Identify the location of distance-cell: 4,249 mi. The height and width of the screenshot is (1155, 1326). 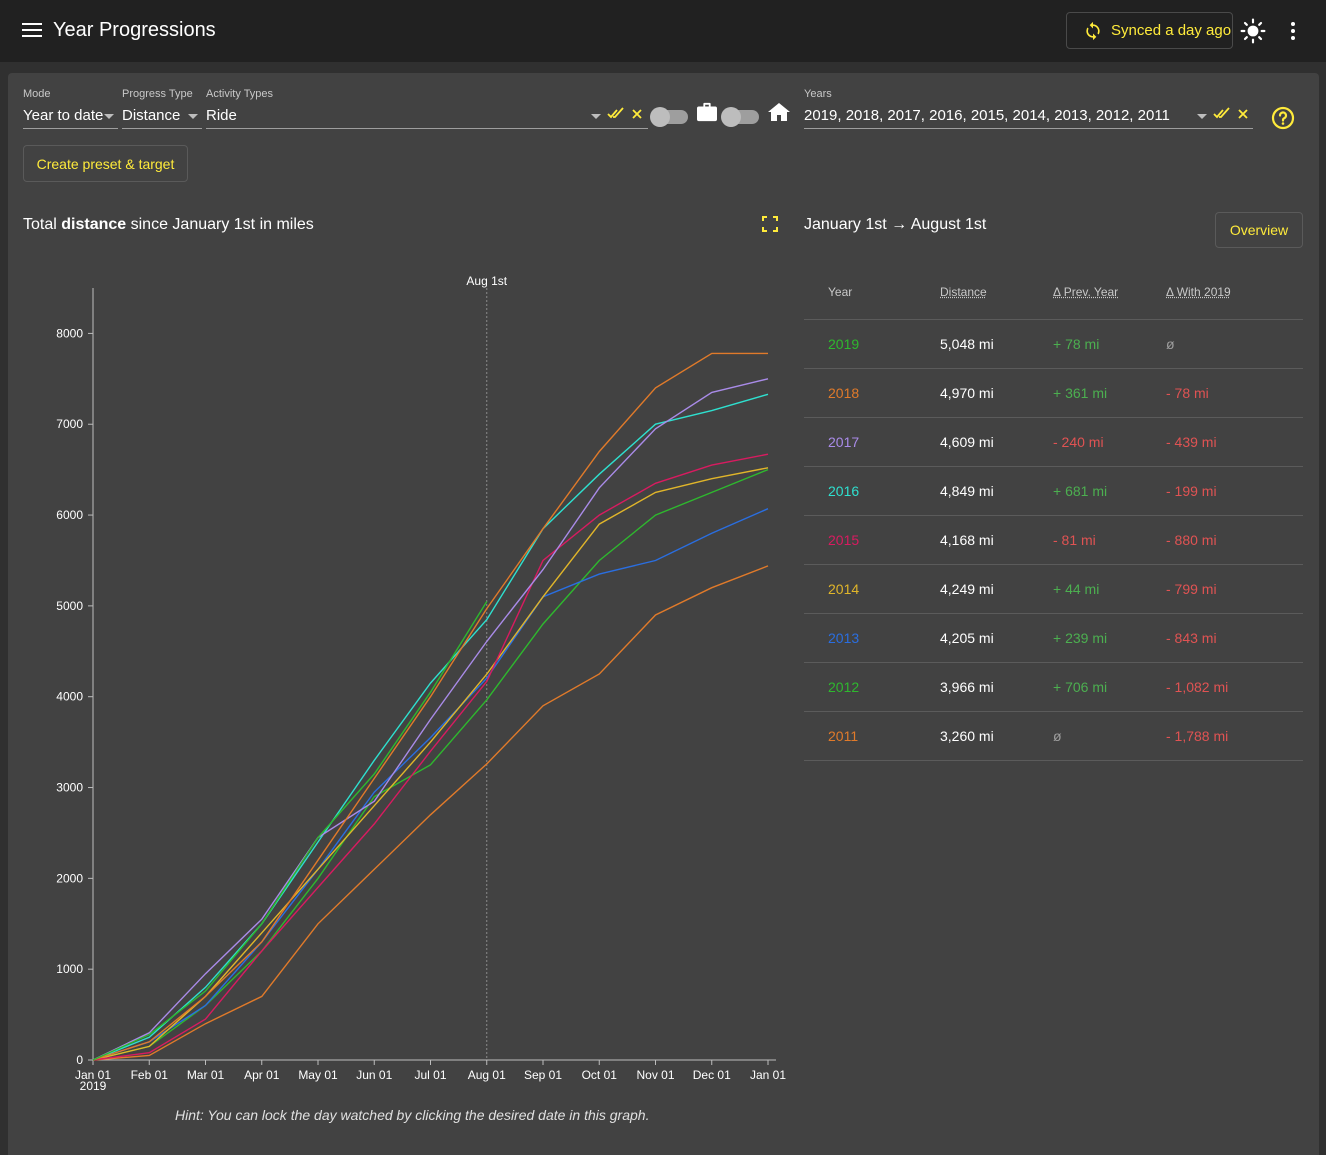
(967, 589).